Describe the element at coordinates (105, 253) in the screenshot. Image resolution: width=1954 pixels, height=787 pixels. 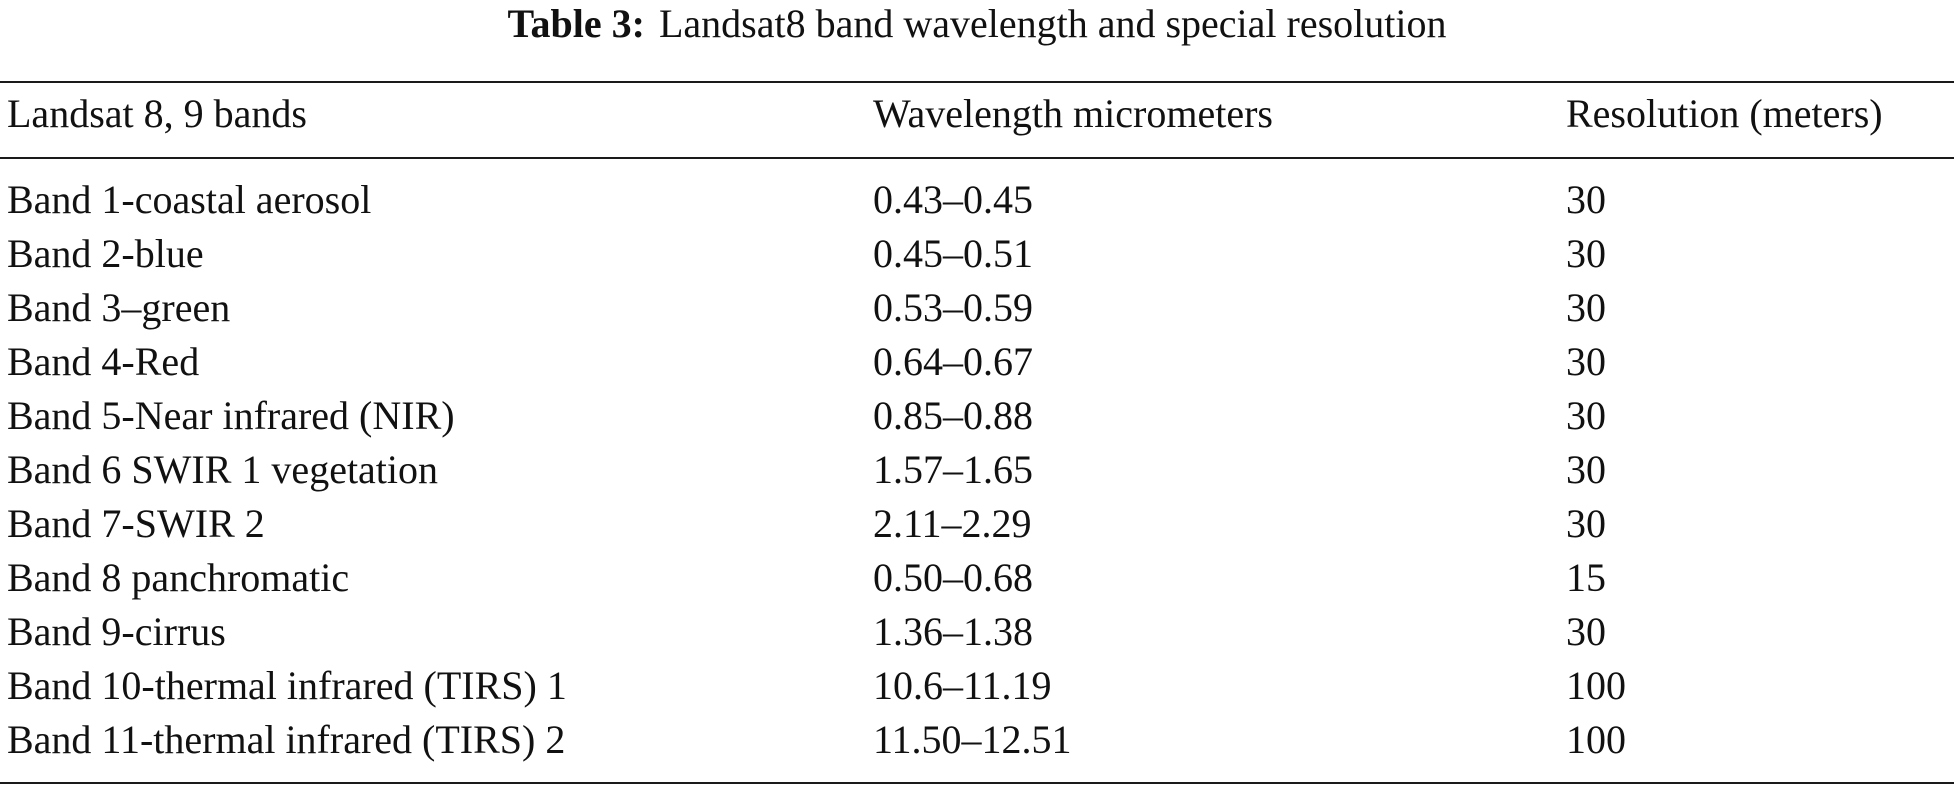
I see `band-cell: Band 2-blue` at that location.